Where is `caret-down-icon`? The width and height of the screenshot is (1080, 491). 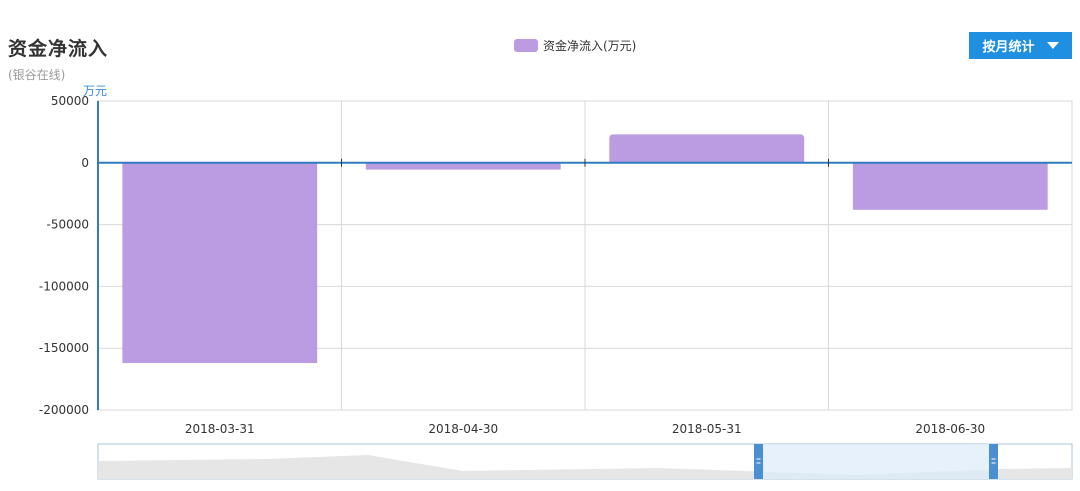 caret-down-icon is located at coordinates (1052, 45).